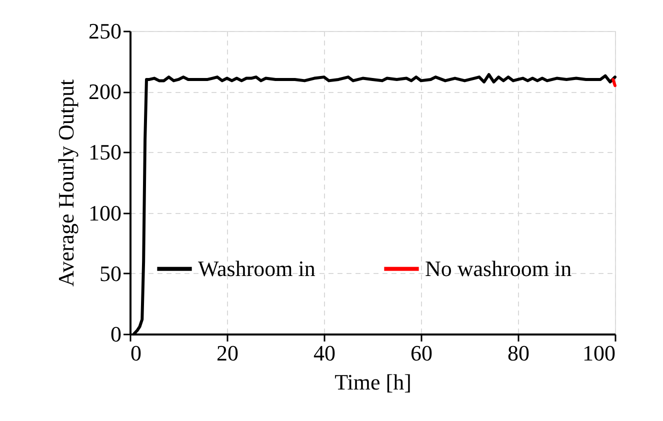  Describe the element at coordinates (66, 183) in the screenshot. I see `y-axis-title: Average Hourly Output` at that location.